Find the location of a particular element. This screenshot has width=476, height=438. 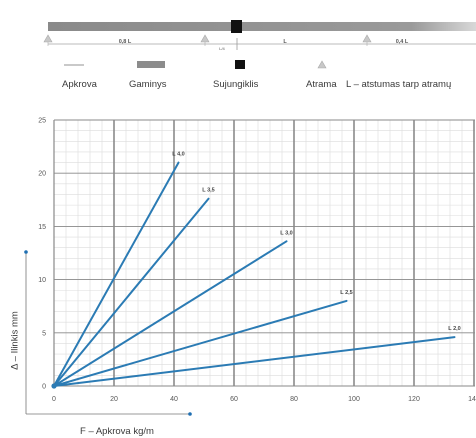

x-tick-label: 100 is located at coordinates (354, 399).